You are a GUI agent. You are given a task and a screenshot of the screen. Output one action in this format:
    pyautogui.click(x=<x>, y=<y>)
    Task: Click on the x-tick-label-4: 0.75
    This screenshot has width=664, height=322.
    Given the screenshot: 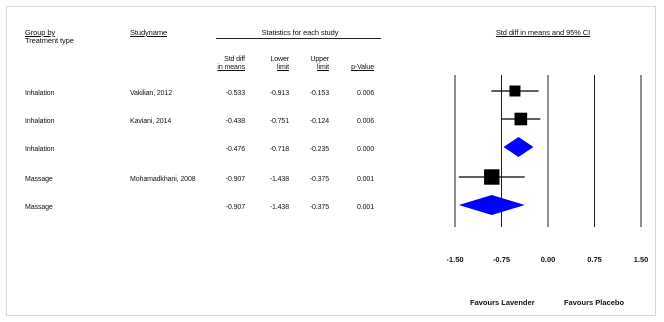 What is the action you would take?
    pyautogui.click(x=594, y=259)
    